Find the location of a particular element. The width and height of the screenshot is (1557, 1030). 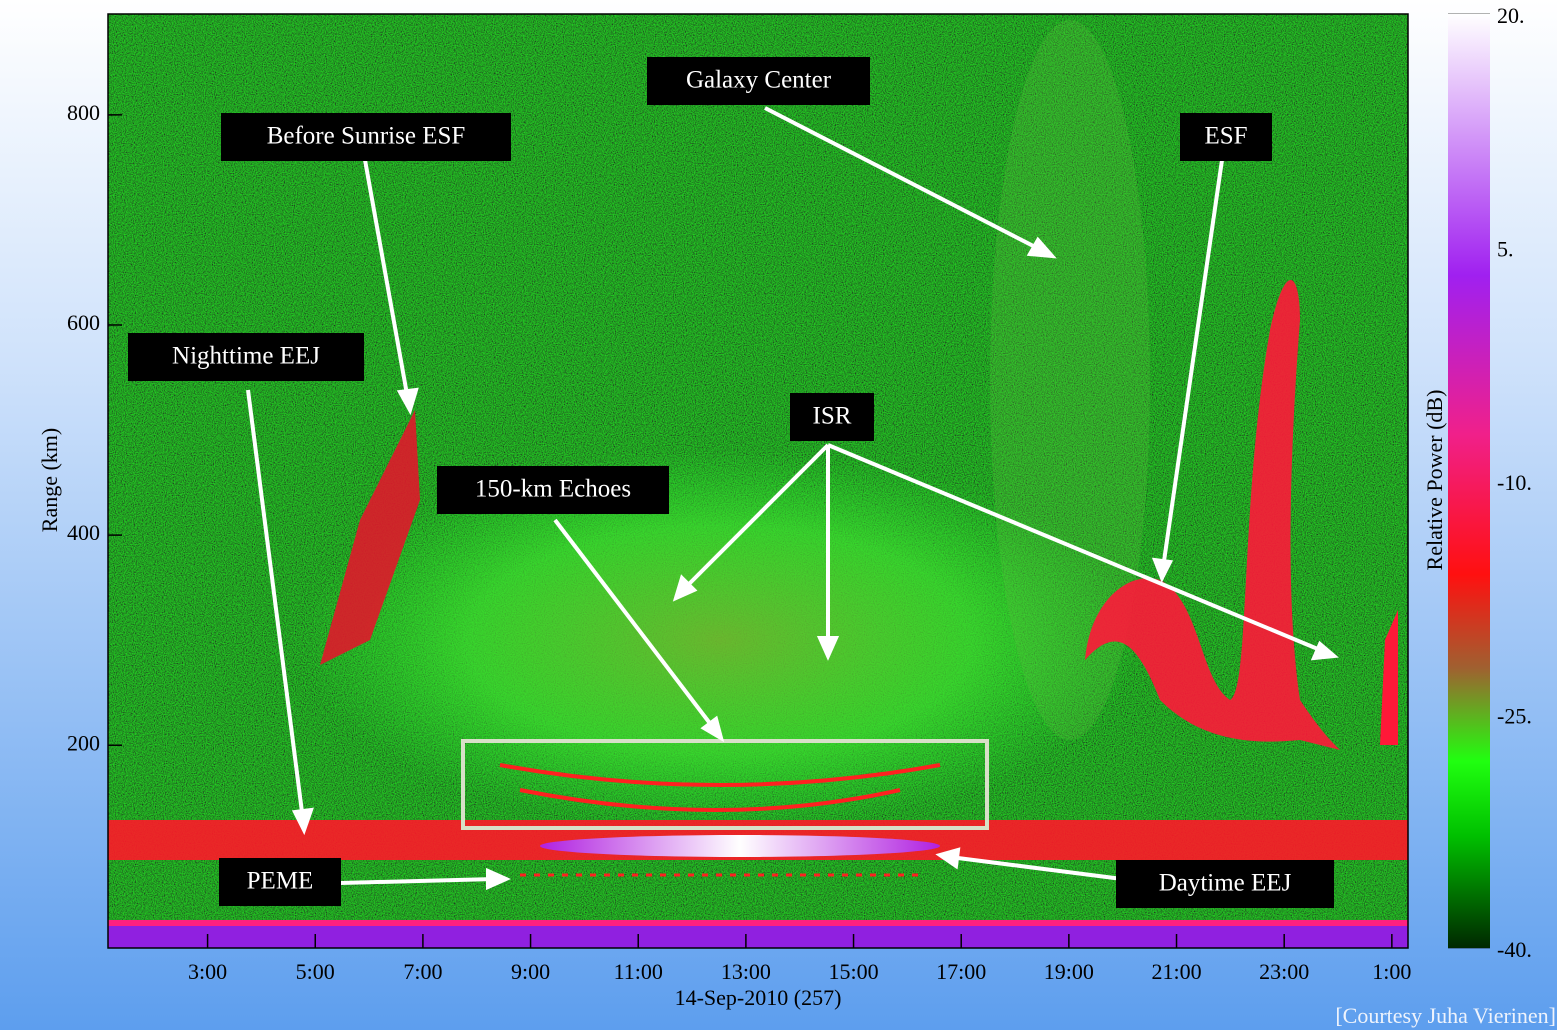

x-tick-label: 23:00 is located at coordinates (1284, 971).